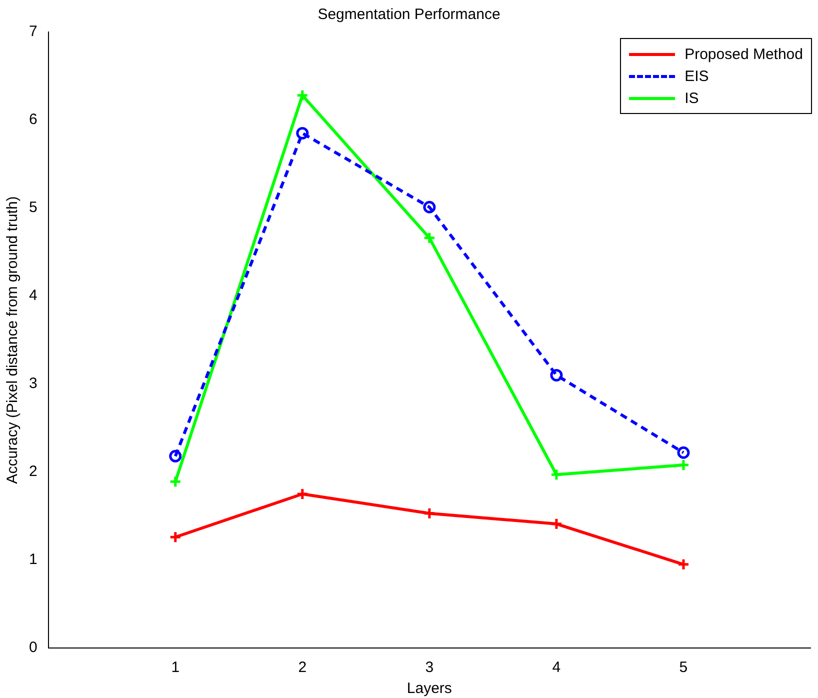  I want to click on x-tick-label: 5, so click(683, 667).